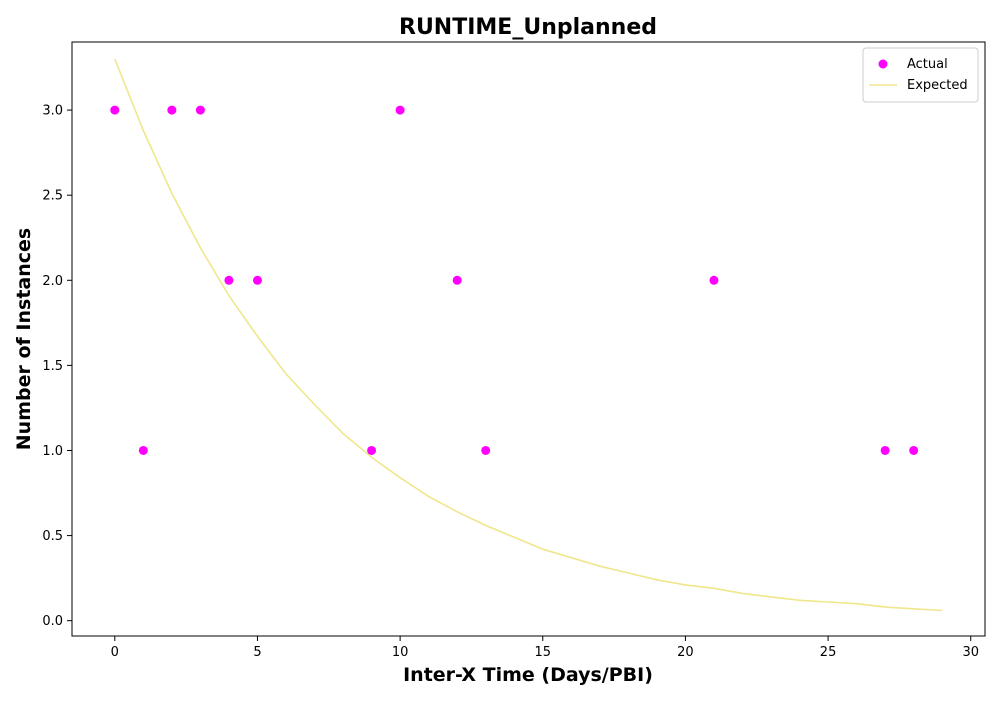 This screenshot has height=705, width=1000. What do you see at coordinates (685, 652) in the screenshot?
I see `x-tick-label: 20` at bounding box center [685, 652].